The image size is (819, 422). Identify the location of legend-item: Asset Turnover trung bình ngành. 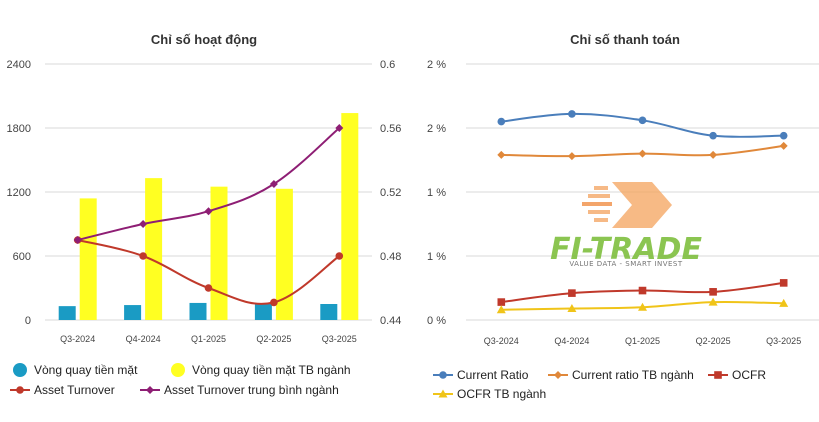
(239, 390).